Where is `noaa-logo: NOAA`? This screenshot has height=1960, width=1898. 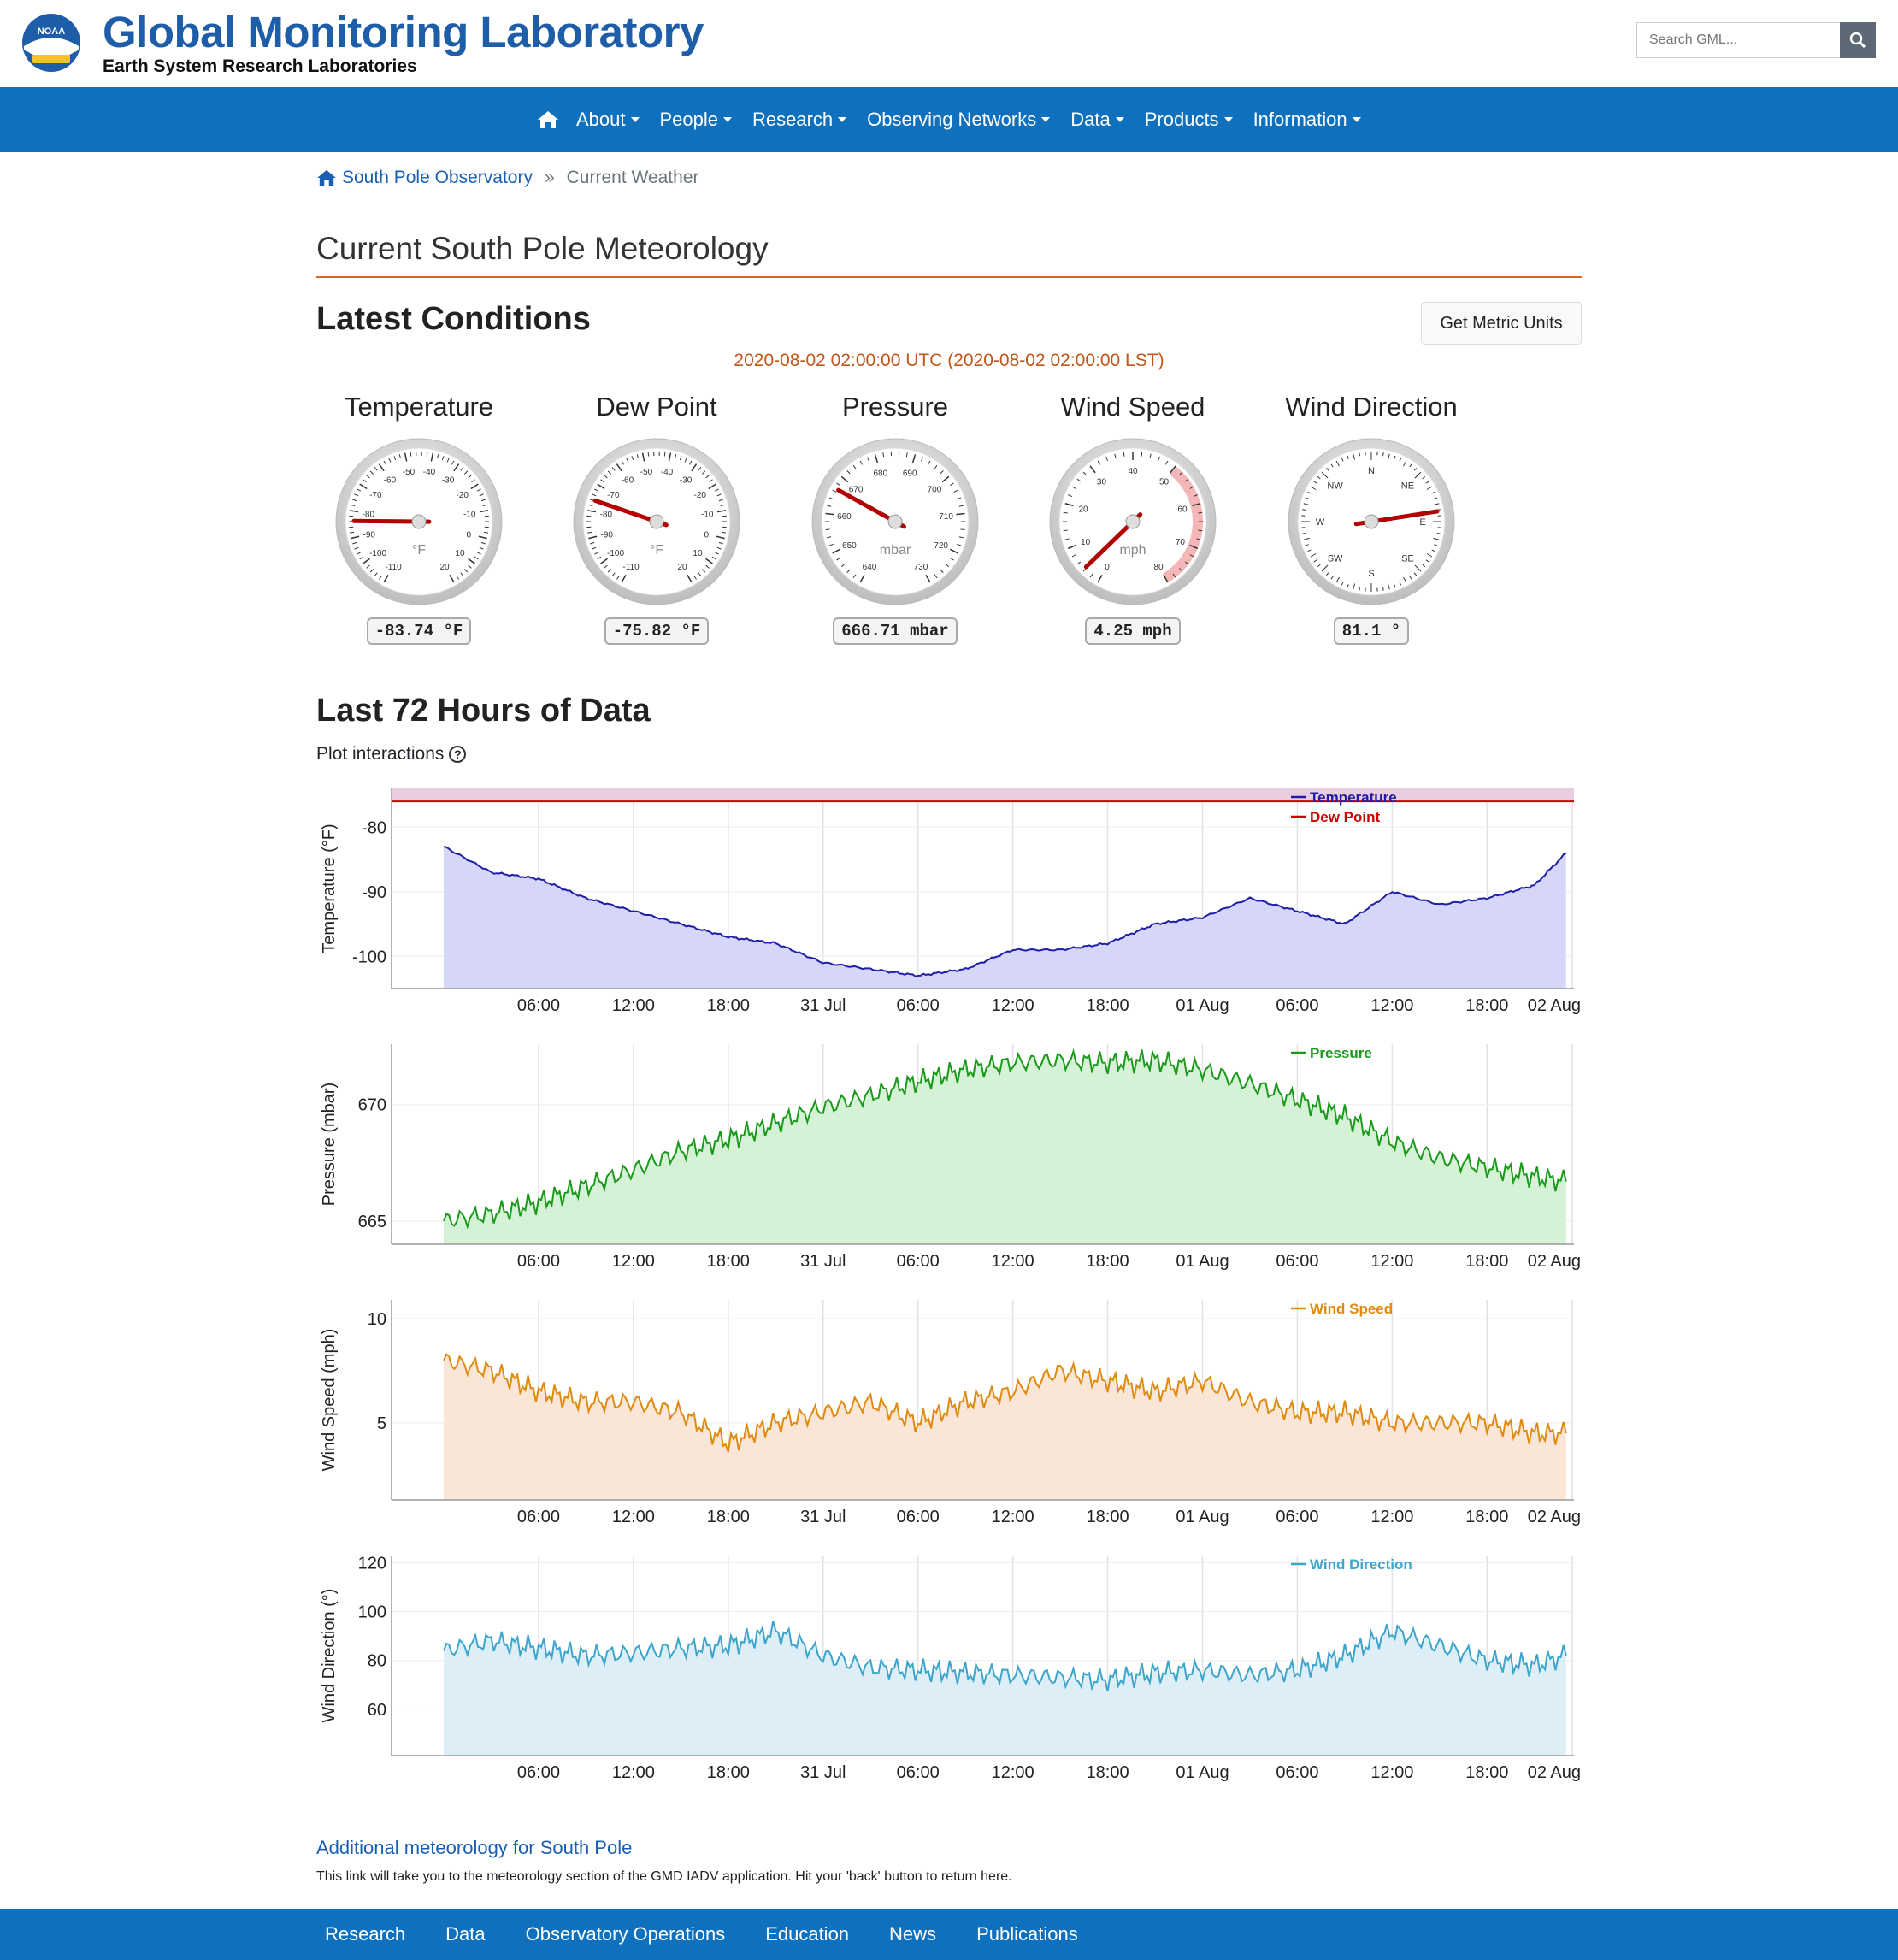
noaa-logo: NOAA is located at coordinates (51, 43).